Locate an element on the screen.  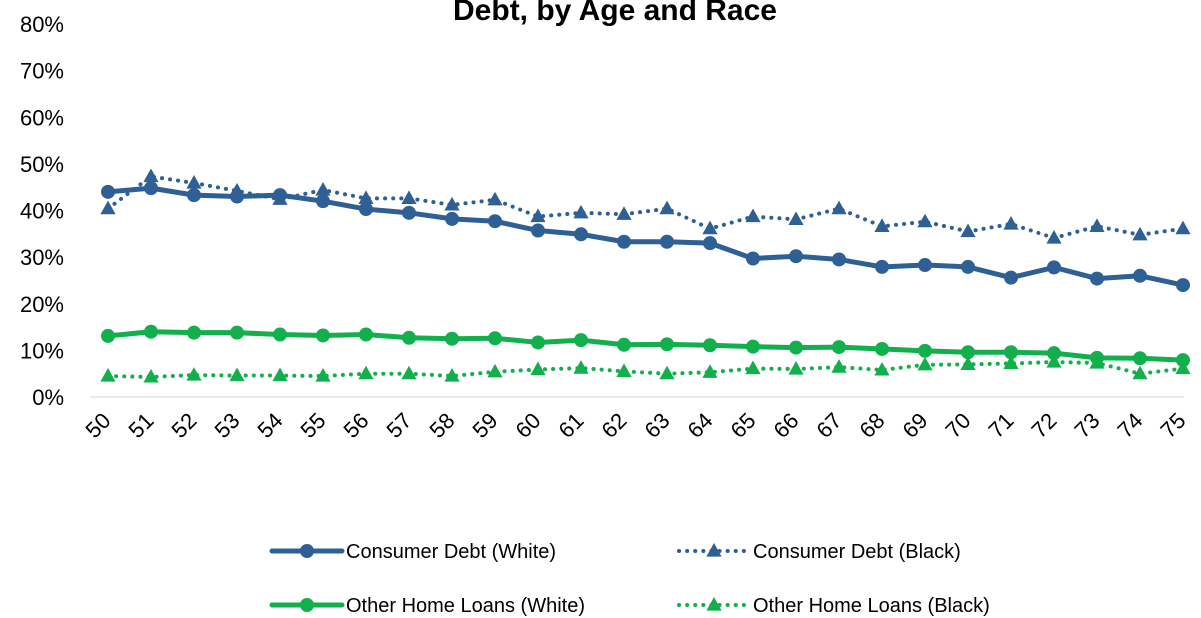
x-tick-label: 75 is located at coordinates (1173, 425).